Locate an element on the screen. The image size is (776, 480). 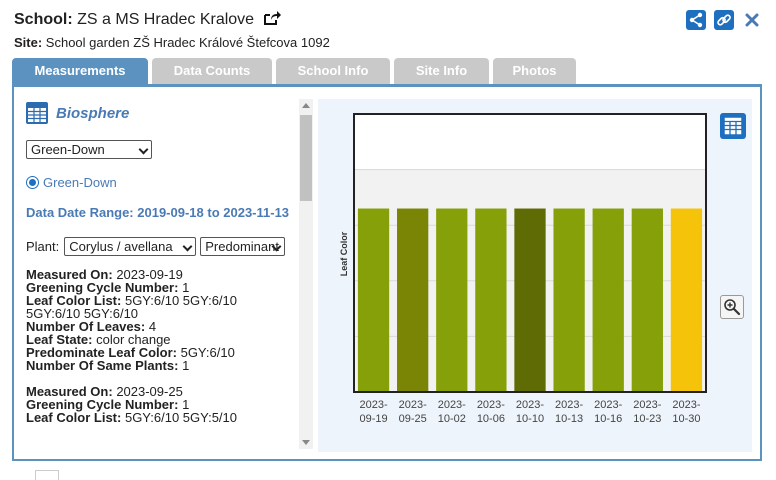
protocol-radio-label: Green-Down is located at coordinates (80, 182).